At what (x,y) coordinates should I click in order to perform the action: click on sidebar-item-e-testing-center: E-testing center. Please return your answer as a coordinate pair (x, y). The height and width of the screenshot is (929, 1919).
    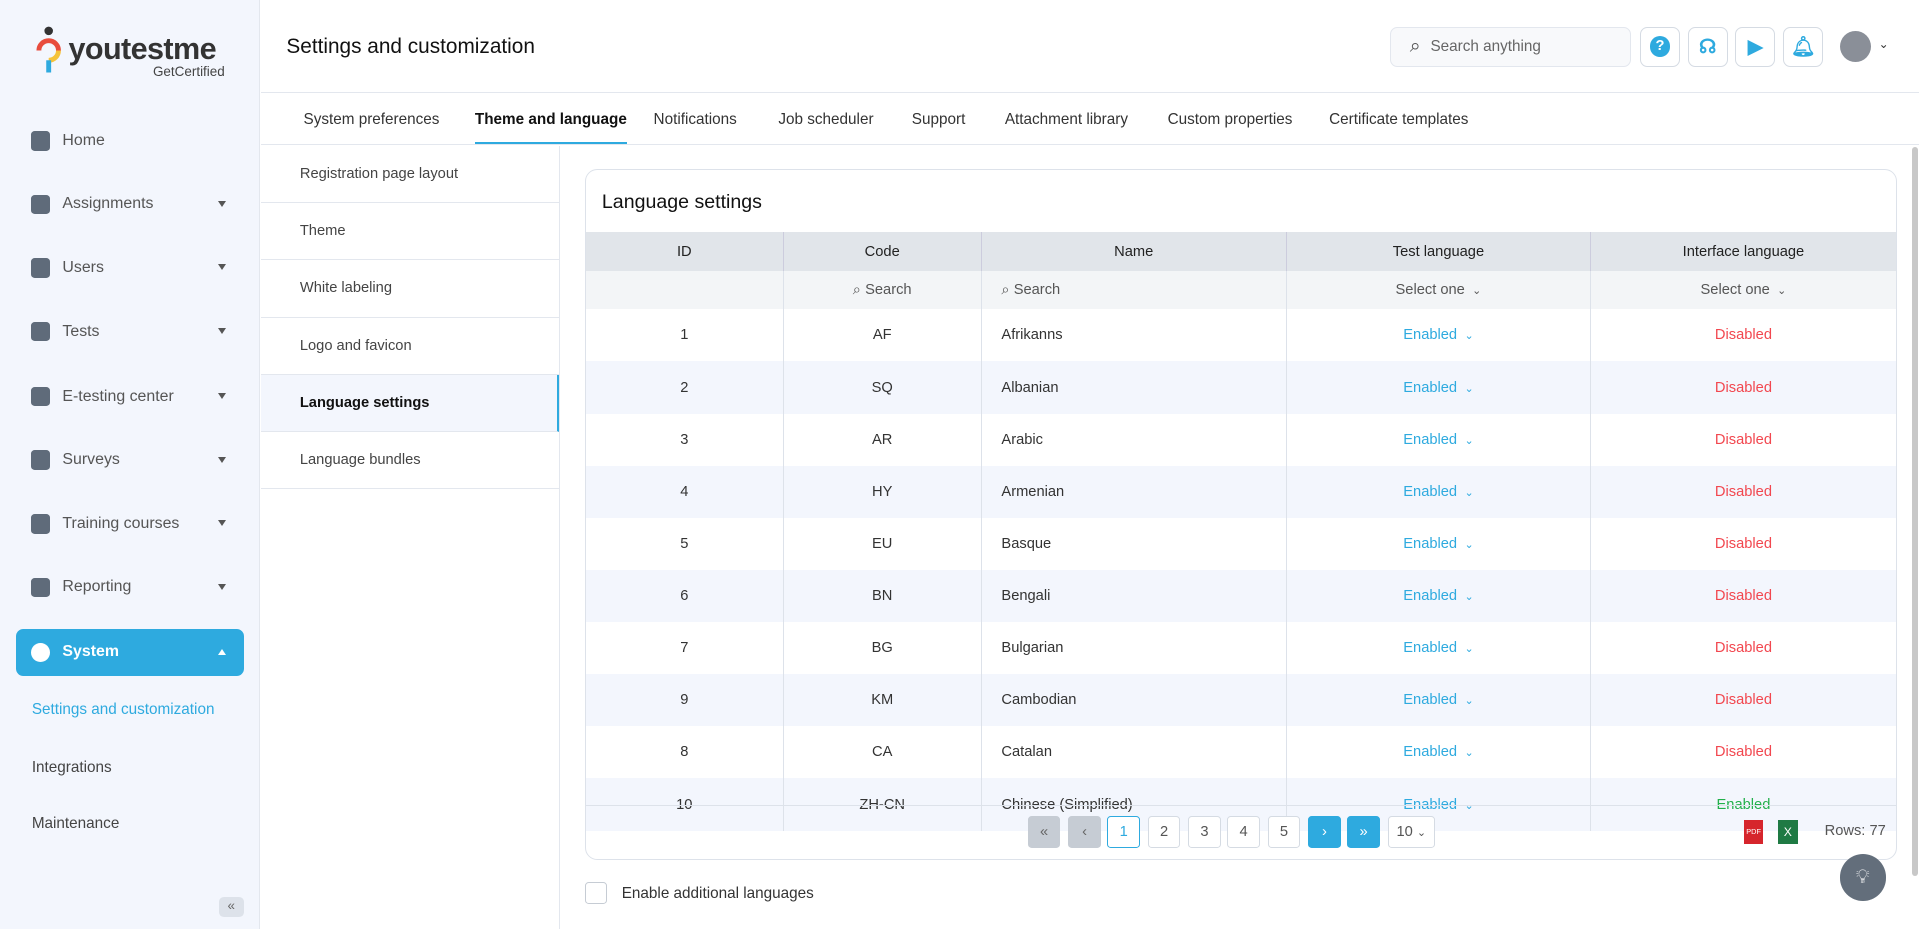
    Looking at the image, I should click on (130, 396).